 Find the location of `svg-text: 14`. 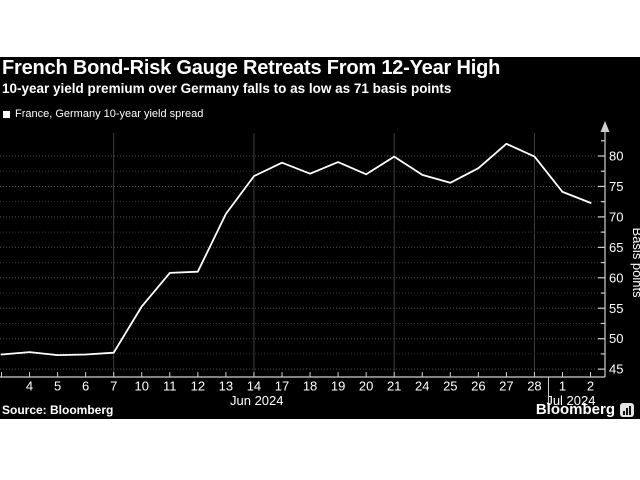

svg-text: 14 is located at coordinates (254, 386).